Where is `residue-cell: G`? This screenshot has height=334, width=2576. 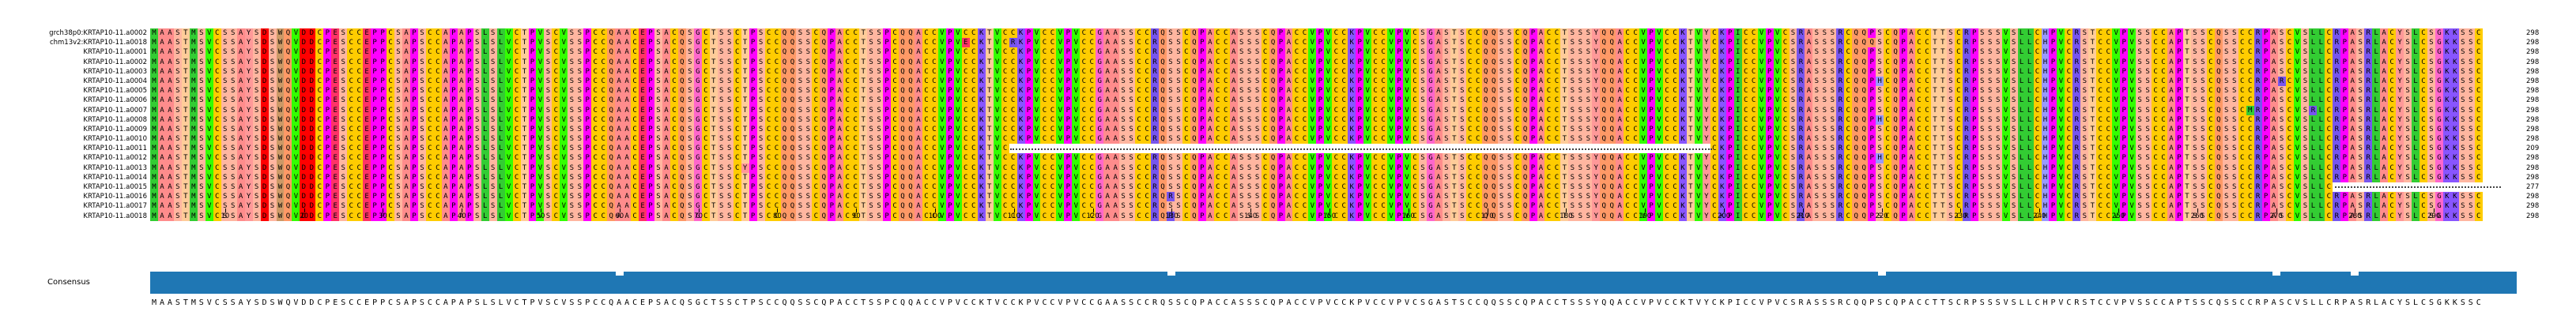
residue-cell: G is located at coordinates (697, 71).